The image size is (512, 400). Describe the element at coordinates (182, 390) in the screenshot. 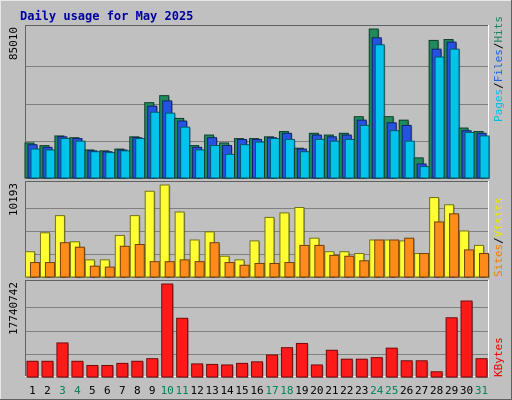

I see `x-tick-label-11: 11` at that location.